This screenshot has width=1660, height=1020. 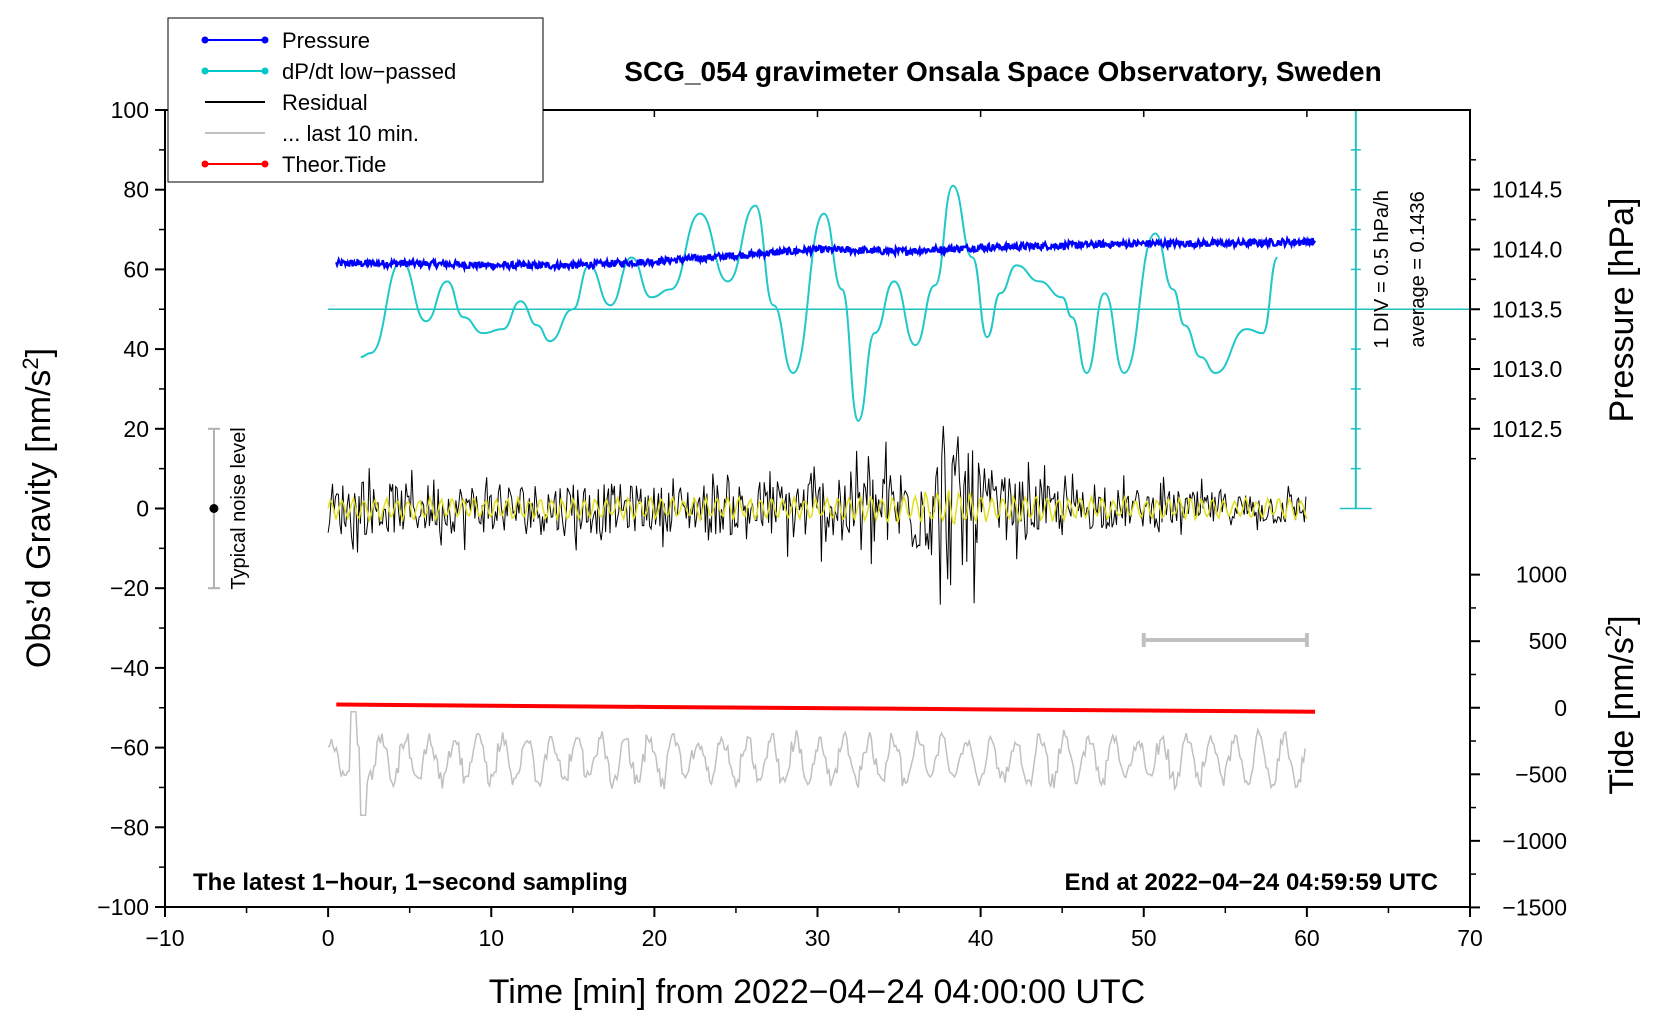 What do you see at coordinates (214, 508) in the screenshot?
I see `noise-level-dot` at bounding box center [214, 508].